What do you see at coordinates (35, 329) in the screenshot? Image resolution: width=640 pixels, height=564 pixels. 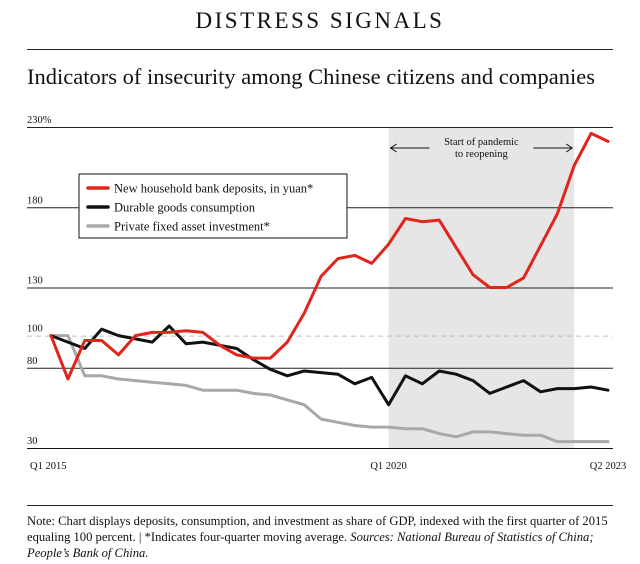 I see `y-tick-label: 100` at bounding box center [35, 329].